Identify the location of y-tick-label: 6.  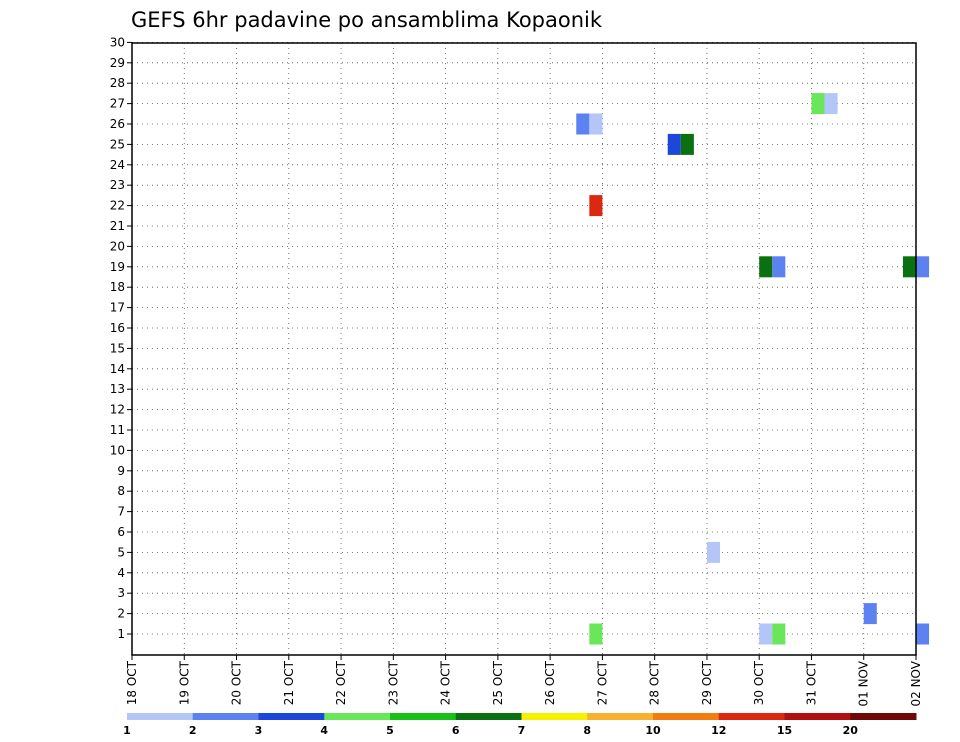
(121, 532).